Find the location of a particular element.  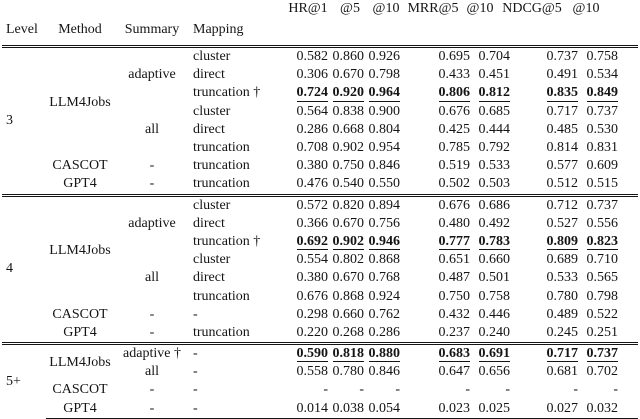

value-cell: - is located at coordinates (386, 390).